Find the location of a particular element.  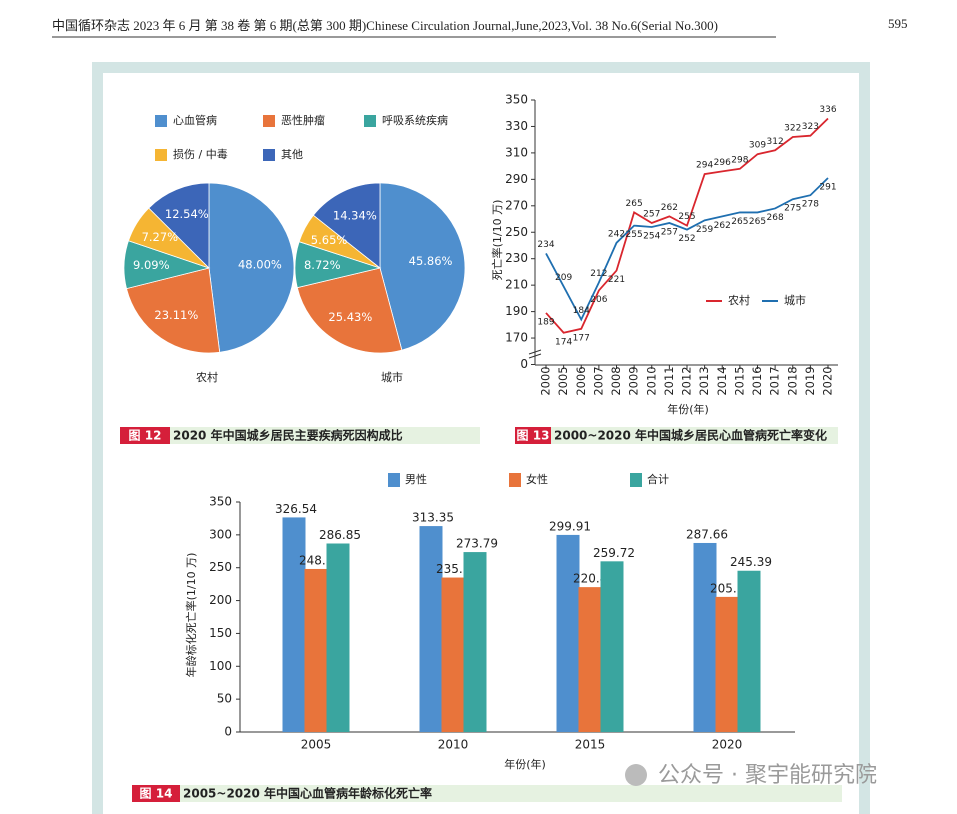

data-label: 245.39 is located at coordinates (751, 562).